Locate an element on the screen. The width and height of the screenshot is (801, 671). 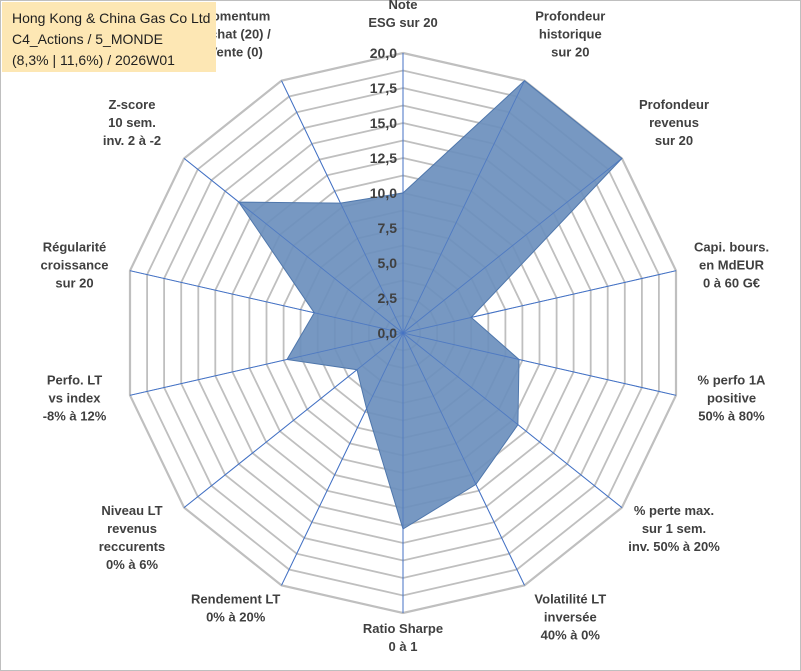
tick-label: 17,5 is located at coordinates (383, 88).